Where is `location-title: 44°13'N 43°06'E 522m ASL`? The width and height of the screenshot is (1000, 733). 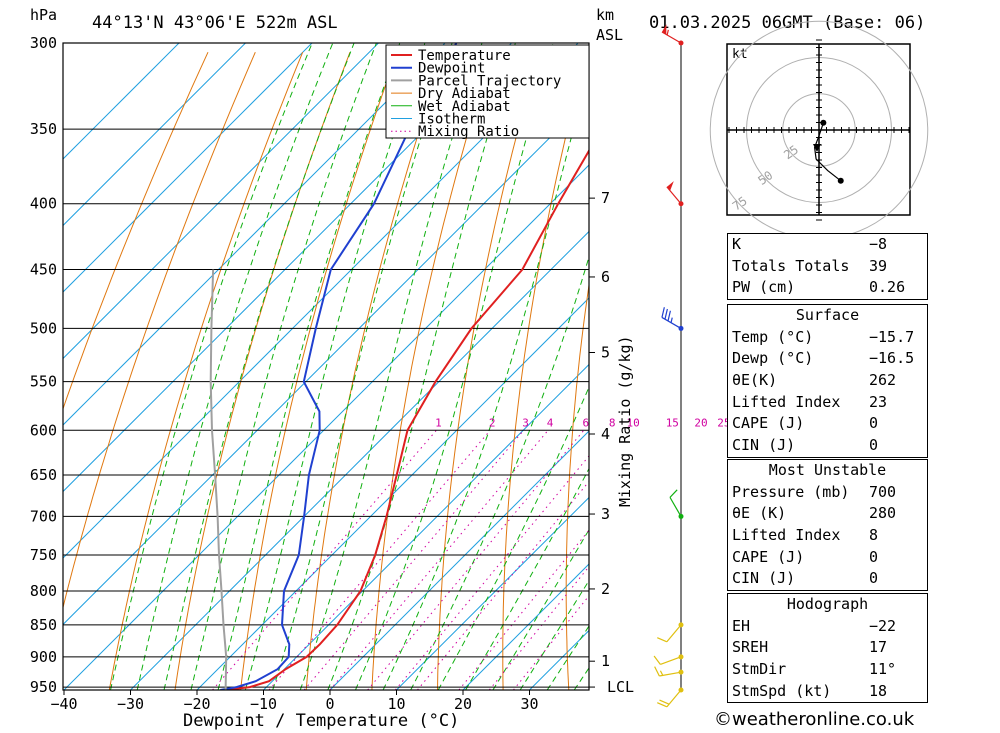
location-title: 44°13'N 43°06'E 522m ASL is located at coordinates (215, 23).